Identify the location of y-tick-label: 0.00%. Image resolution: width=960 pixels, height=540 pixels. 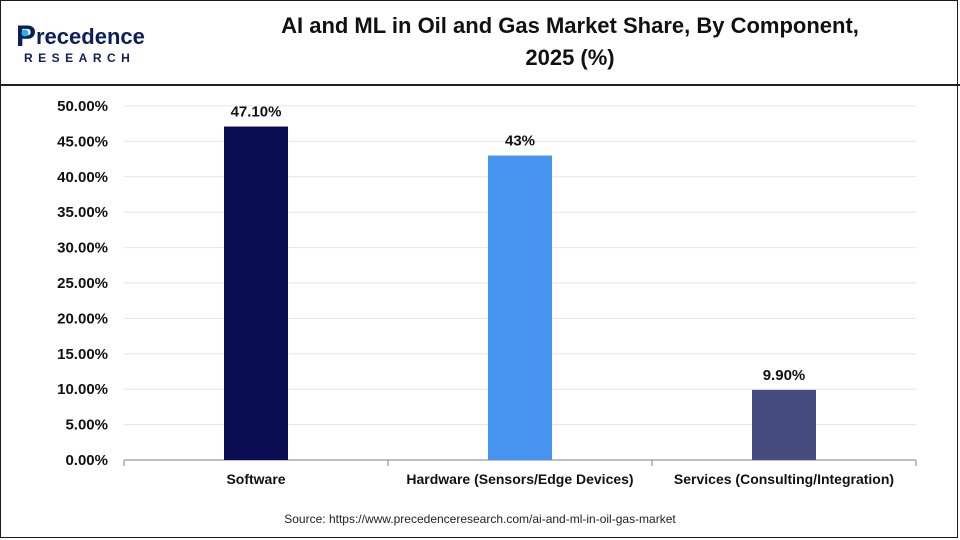
(86, 460).